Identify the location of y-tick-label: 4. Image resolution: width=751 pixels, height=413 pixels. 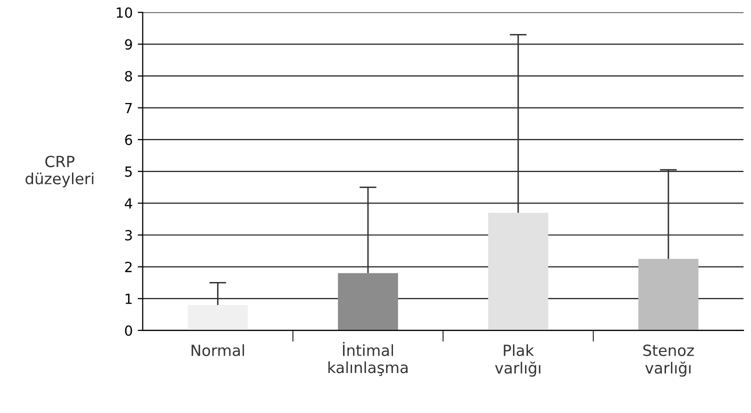
(128, 203).